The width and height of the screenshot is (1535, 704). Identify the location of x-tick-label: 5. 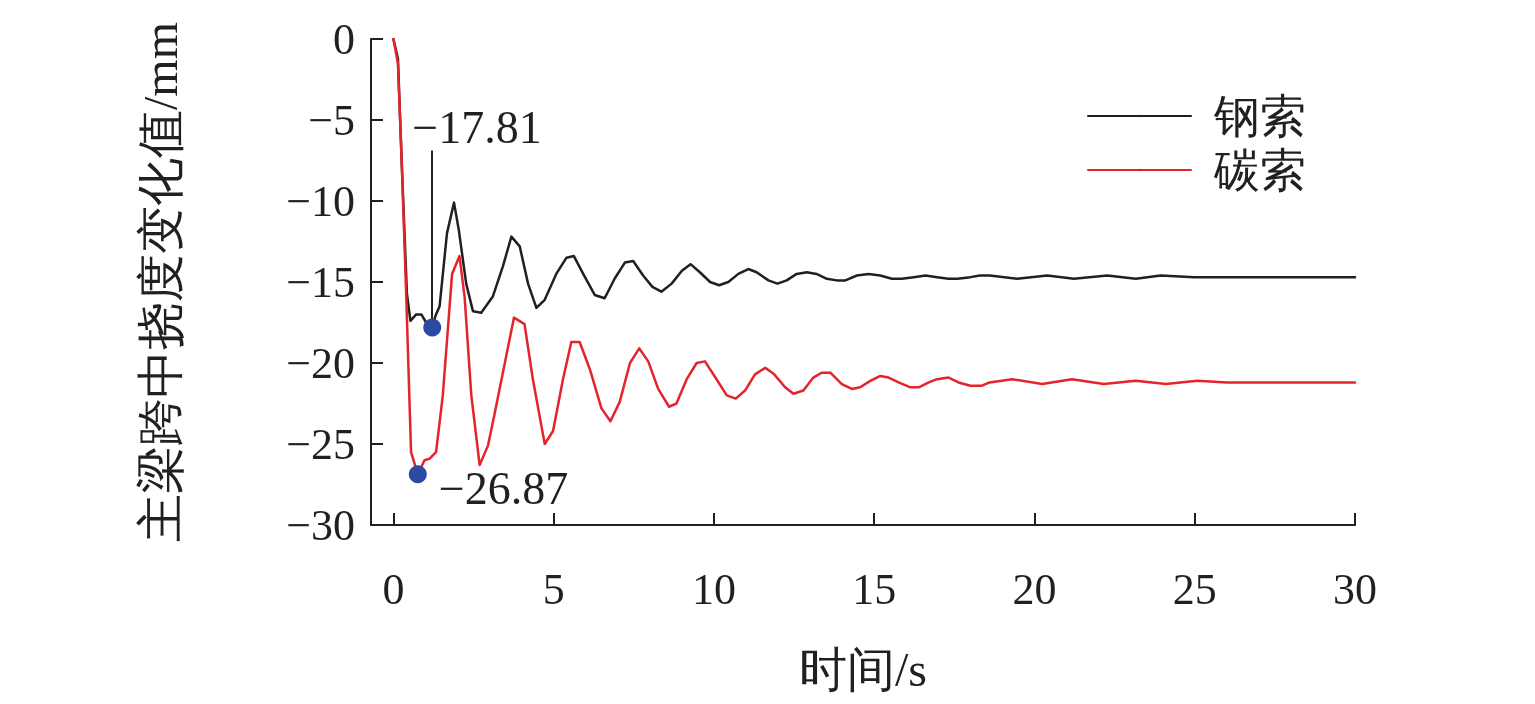
(553, 589).